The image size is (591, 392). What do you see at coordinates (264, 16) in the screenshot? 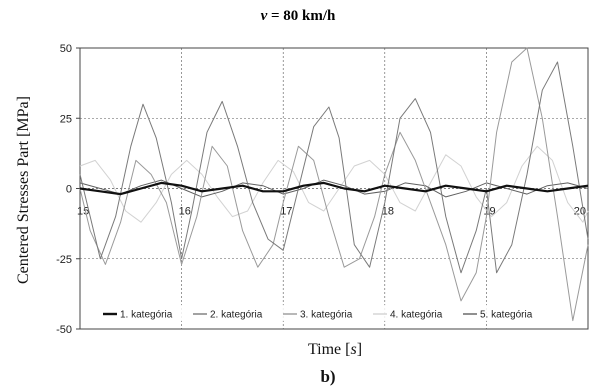
I see `chart-title-variable: v` at bounding box center [264, 16].